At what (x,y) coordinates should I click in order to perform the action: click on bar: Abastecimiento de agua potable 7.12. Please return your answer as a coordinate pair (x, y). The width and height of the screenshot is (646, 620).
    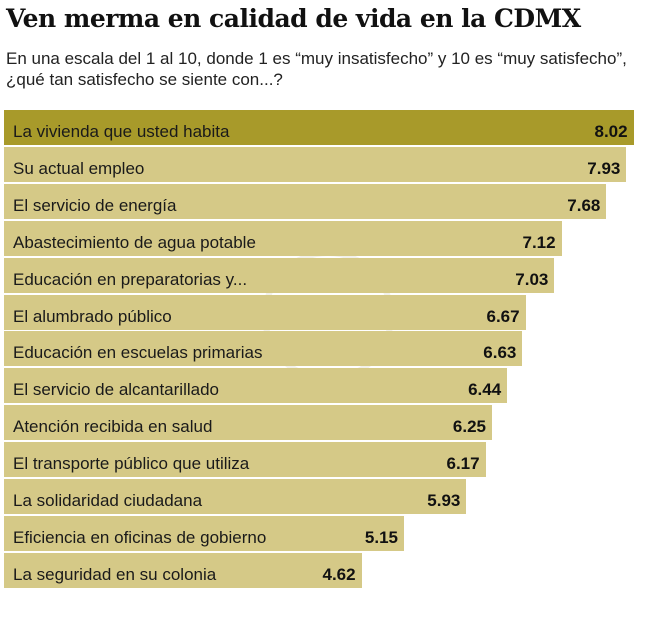
    Looking at the image, I should click on (283, 238).